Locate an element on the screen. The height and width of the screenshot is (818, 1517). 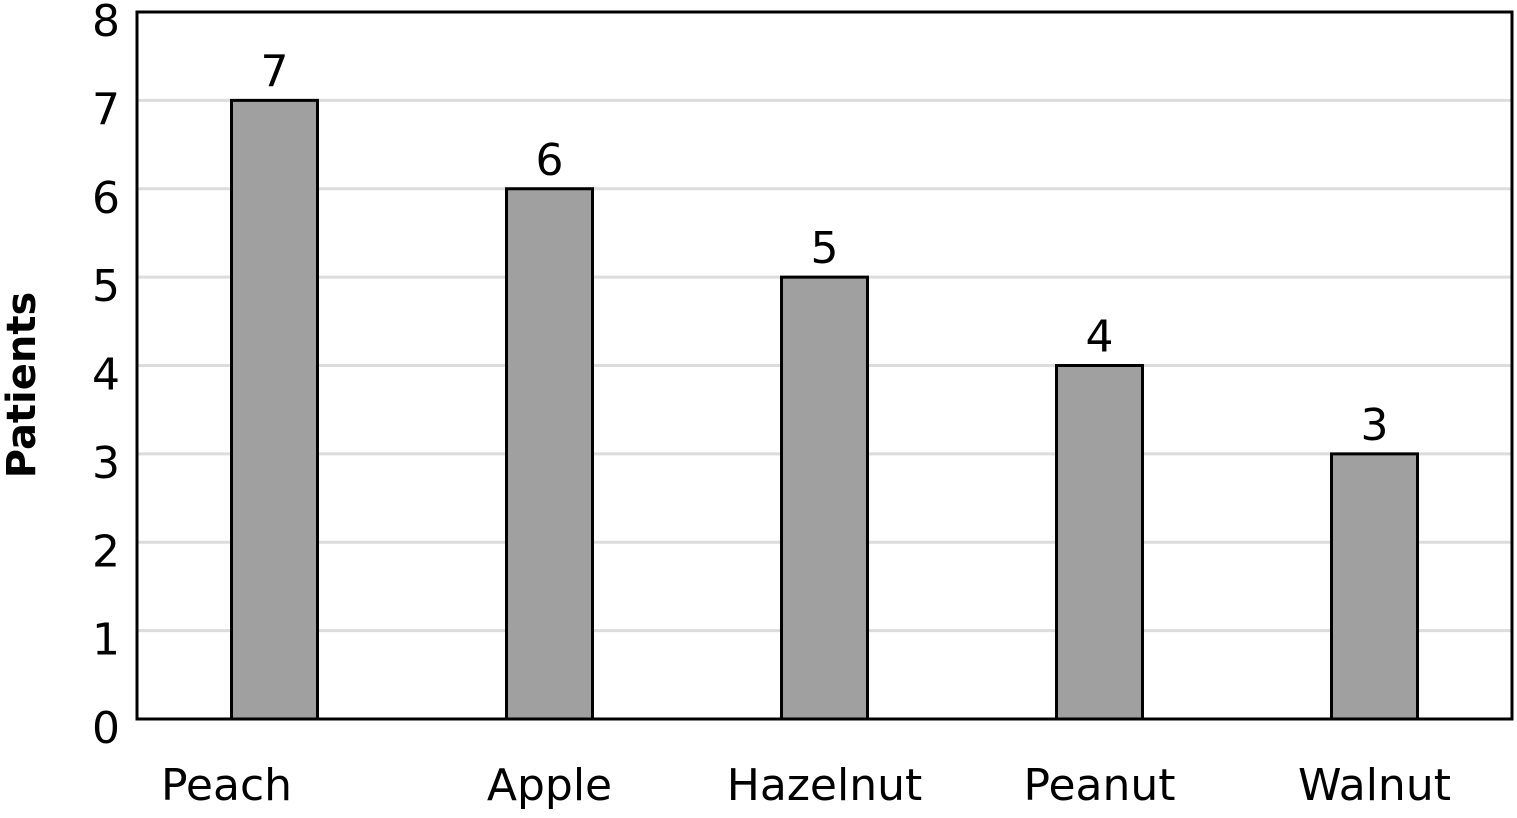
value-label: 4 is located at coordinates (1100, 337).